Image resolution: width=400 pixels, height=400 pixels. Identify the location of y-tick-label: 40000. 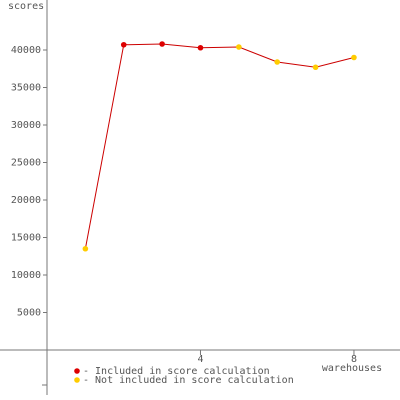
(26, 50).